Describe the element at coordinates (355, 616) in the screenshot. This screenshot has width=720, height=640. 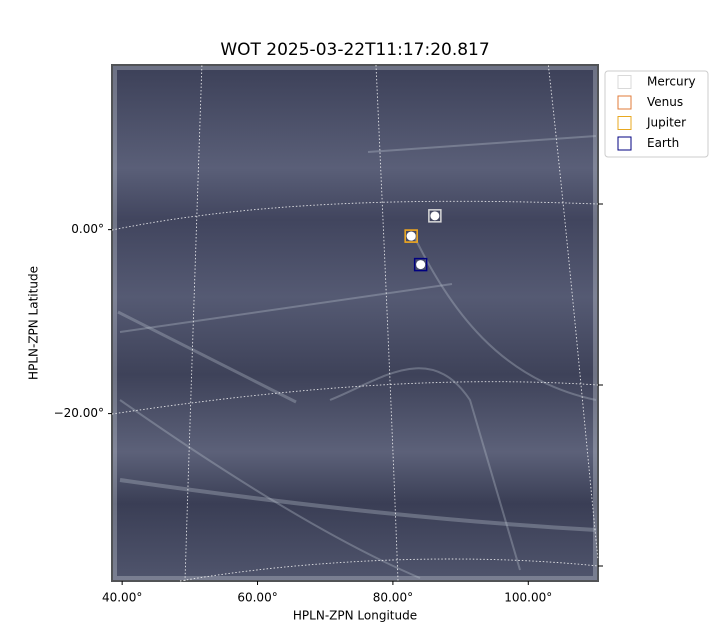
I see `x-axis-label: HPLN-ZPN Longitude` at that location.